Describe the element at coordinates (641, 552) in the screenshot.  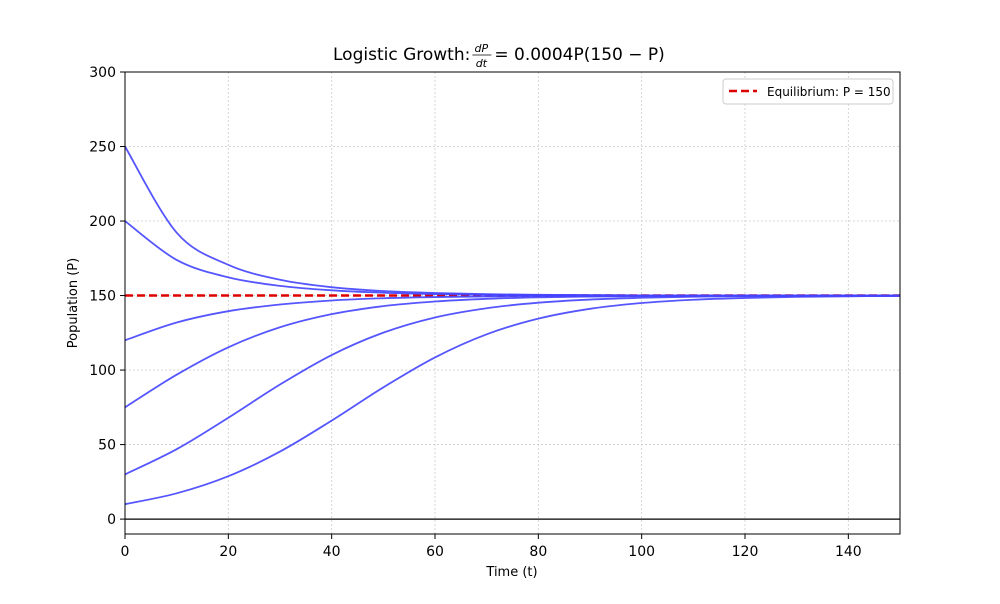
I see `x-tick-label: 100` at that location.